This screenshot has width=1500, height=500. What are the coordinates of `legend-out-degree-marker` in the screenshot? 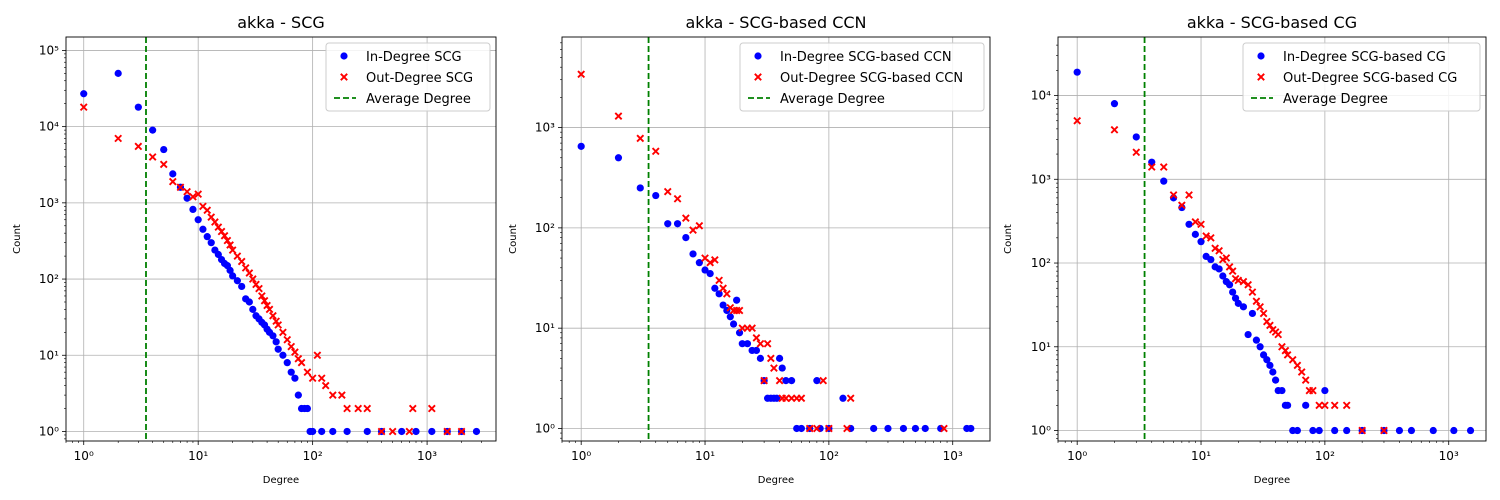 It's located at (758, 77).